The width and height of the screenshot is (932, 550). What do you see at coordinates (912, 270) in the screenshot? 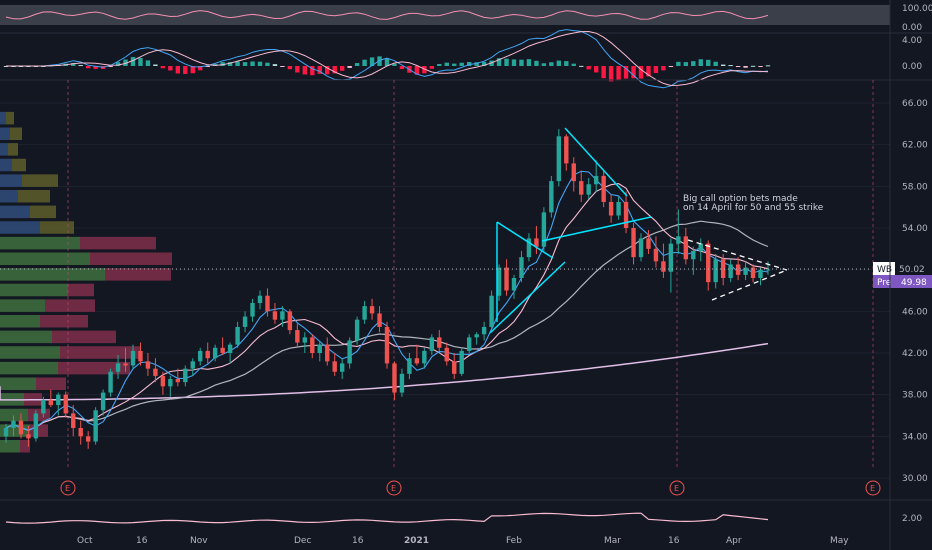
I see `price-tag-value: 50.02` at bounding box center [912, 270].